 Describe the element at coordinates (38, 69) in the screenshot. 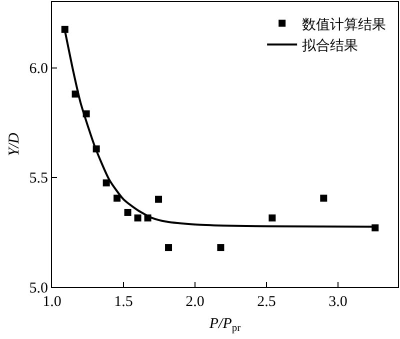

I see `y-tick-label: 6.0` at that location.